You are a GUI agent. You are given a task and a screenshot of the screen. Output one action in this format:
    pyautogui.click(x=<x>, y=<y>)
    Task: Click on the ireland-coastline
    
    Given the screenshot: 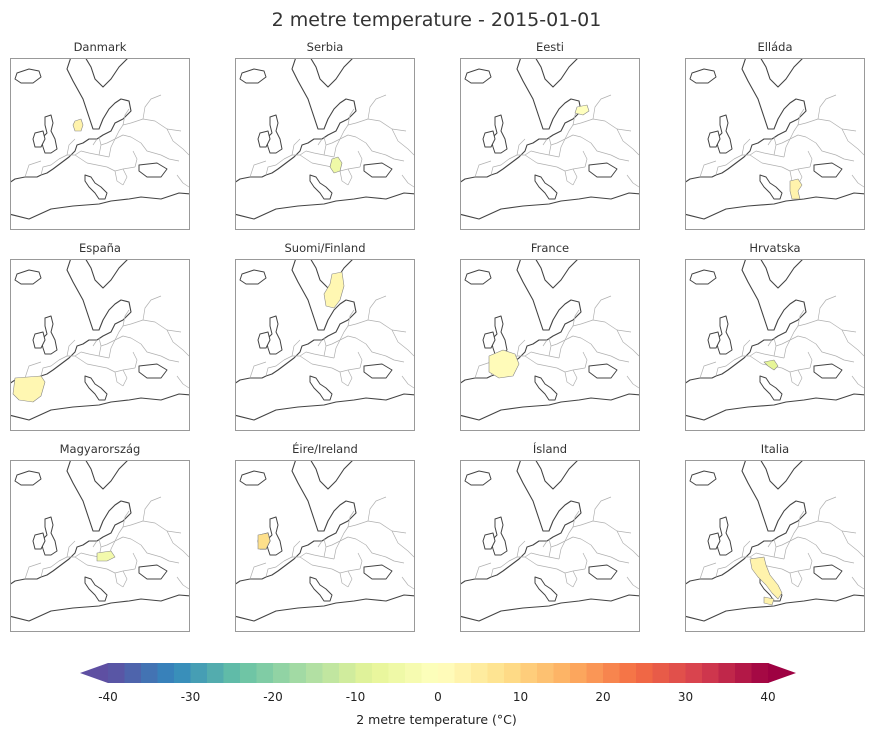 What is the action you would take?
    pyautogui.click(x=489, y=340)
    